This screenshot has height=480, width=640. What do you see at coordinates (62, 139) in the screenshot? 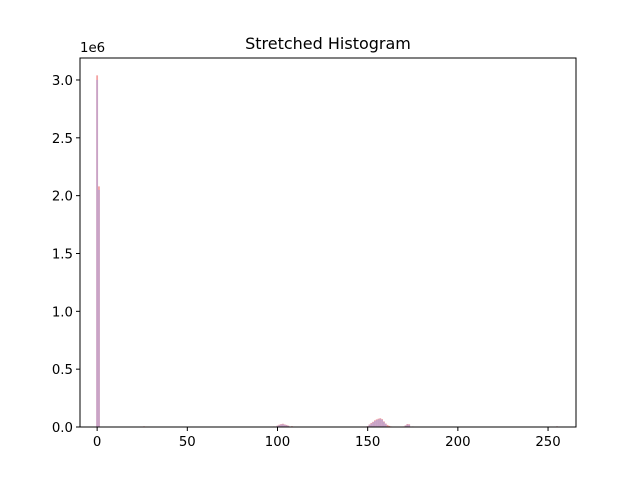
I see `y-tick-label: 2.5` at bounding box center [62, 139].